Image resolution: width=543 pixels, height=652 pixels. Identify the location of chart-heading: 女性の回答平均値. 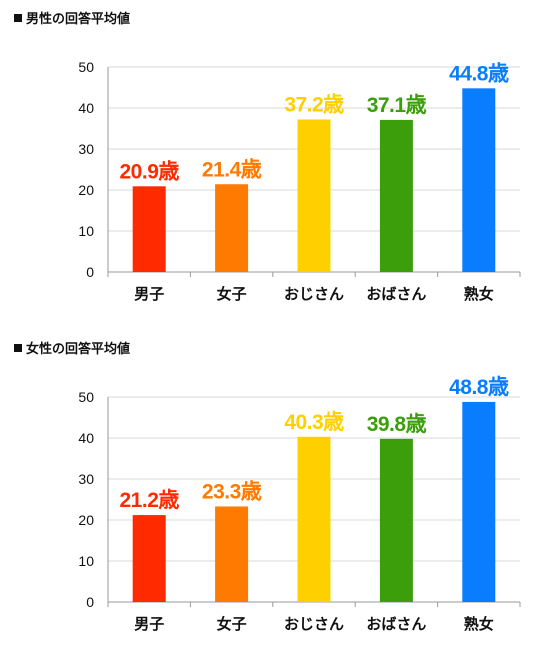
(72, 347).